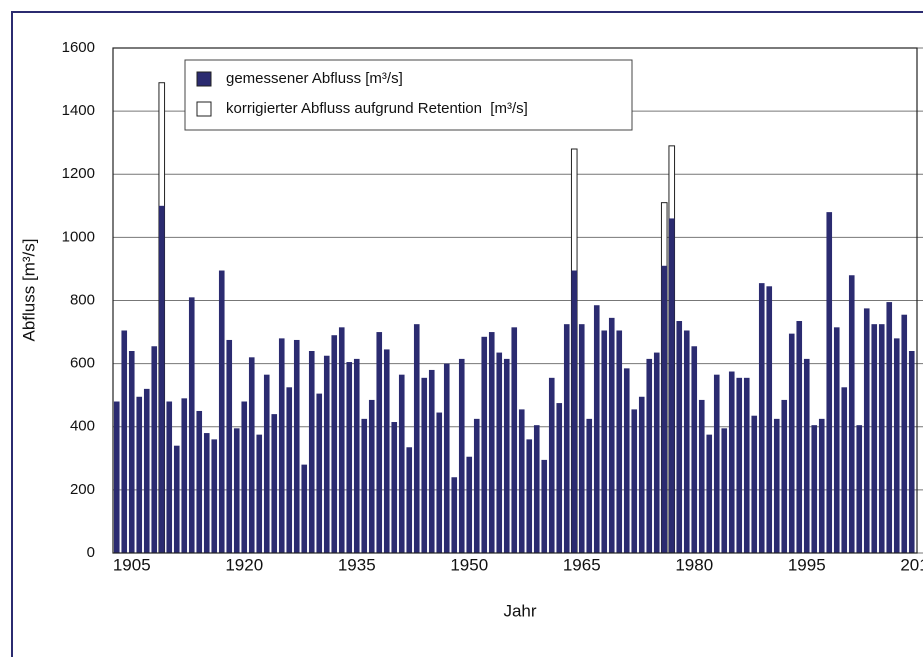 The width and height of the screenshot is (923, 657). Describe the element at coordinates (582, 564) in the screenshot. I see `x-tick-label: 1965` at that location.